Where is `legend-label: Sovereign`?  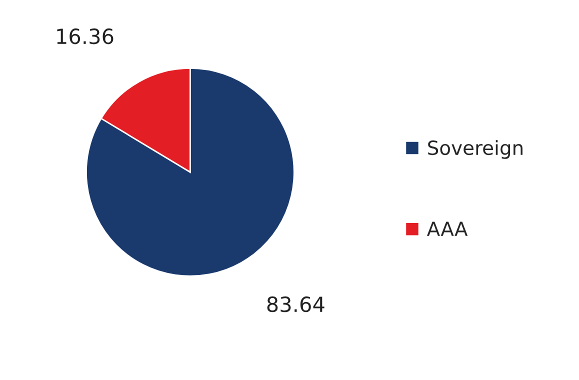
legend-label: Sovereign is located at coordinates (475, 149).